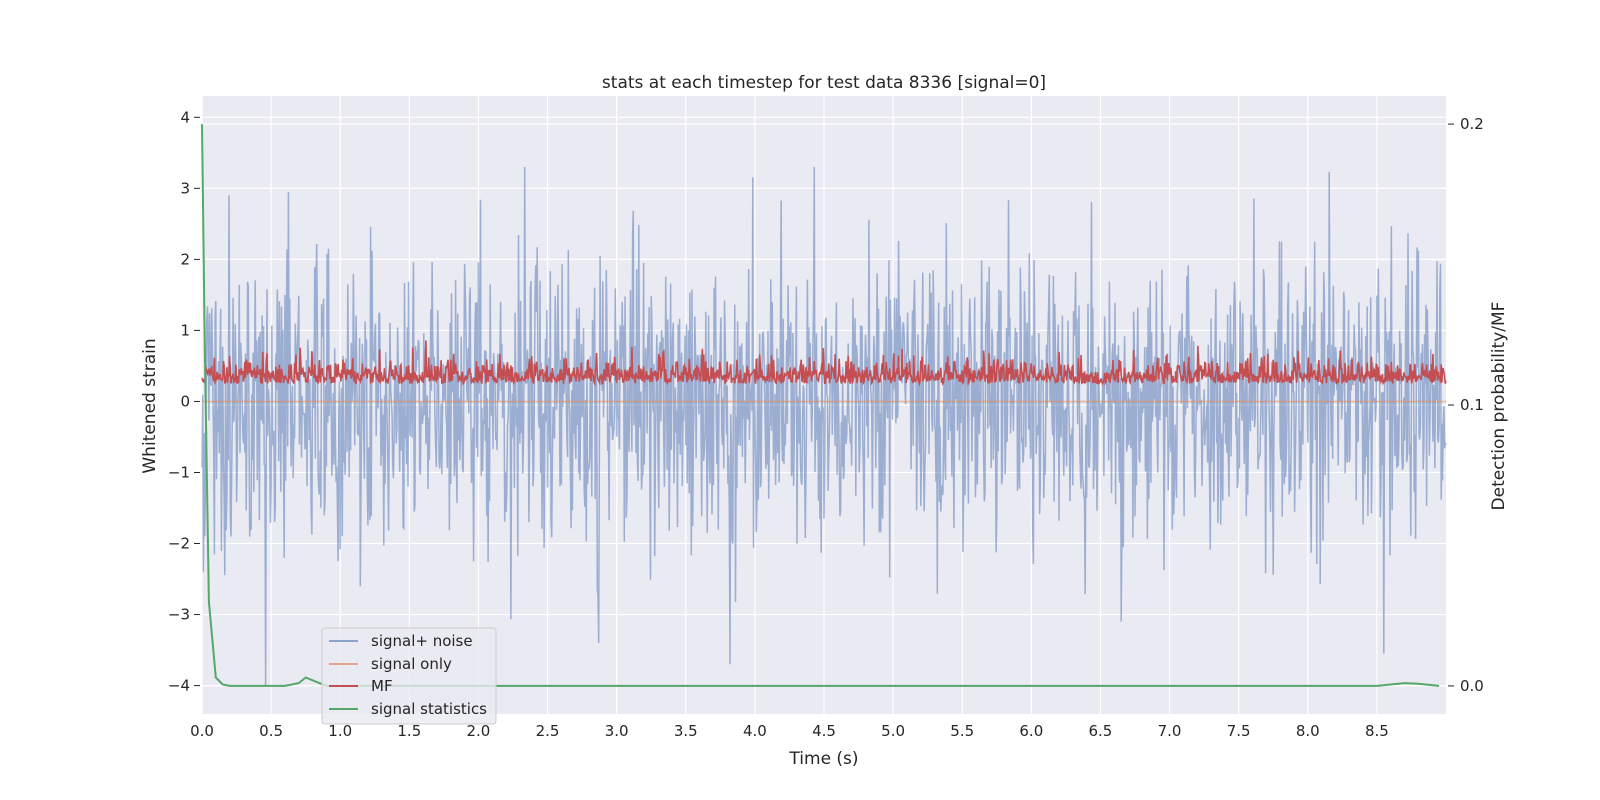 The width and height of the screenshot is (1600, 800). What do you see at coordinates (409, 731) in the screenshot?
I see `x-tick-label: 1.5` at bounding box center [409, 731].